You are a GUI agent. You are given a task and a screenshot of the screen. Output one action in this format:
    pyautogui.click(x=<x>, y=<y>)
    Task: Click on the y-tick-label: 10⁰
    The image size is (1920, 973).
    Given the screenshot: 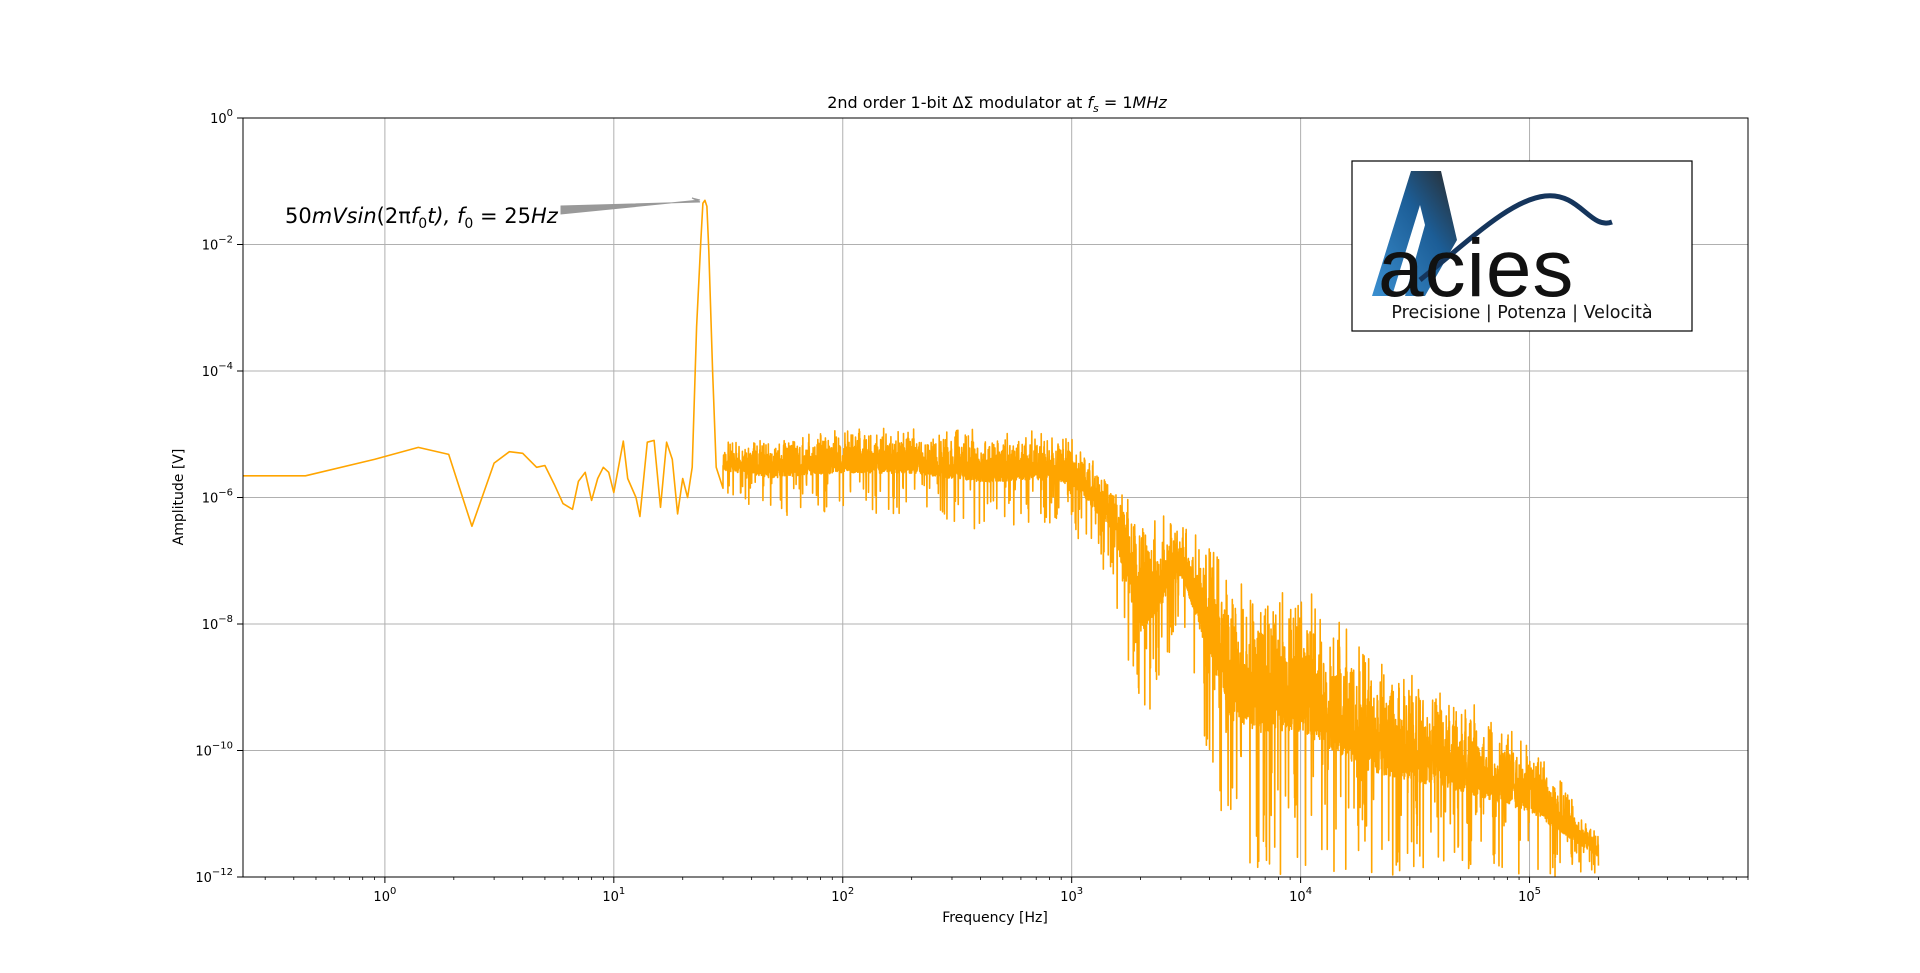 What is the action you would take?
    pyautogui.click(x=221, y=117)
    